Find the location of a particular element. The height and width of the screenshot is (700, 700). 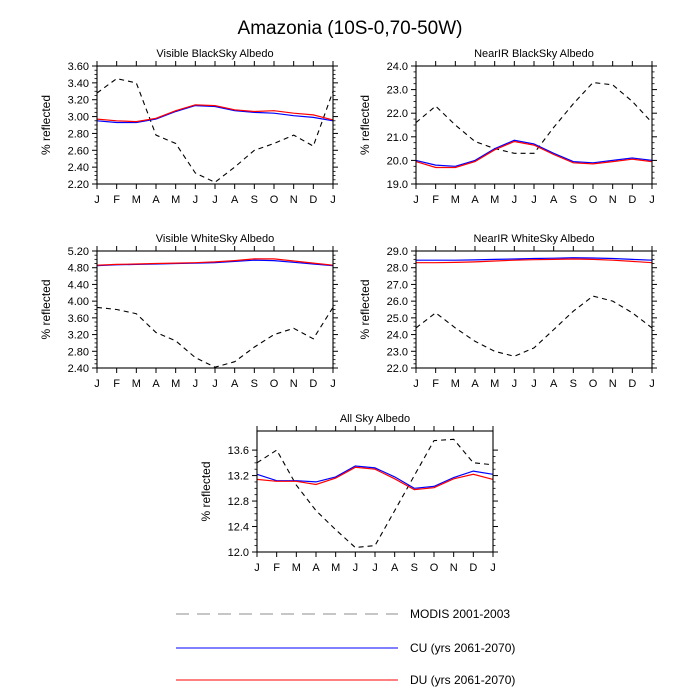

y-tick-label: 4.40 is located at coordinates (78, 285).